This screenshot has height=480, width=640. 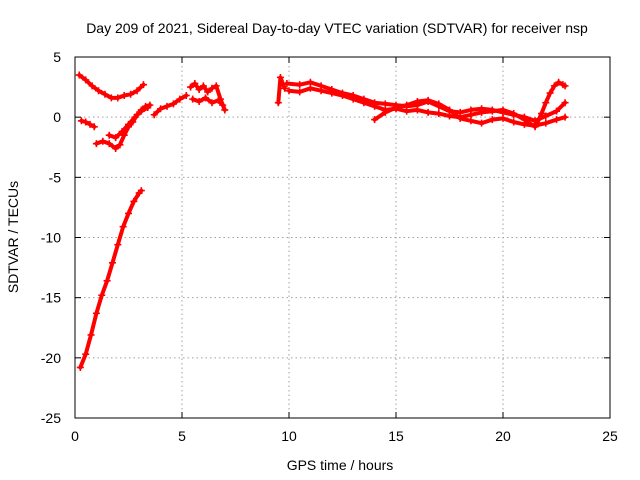 What do you see at coordinates (51, 238) in the screenshot?
I see `y-tick-label: -10` at bounding box center [51, 238].